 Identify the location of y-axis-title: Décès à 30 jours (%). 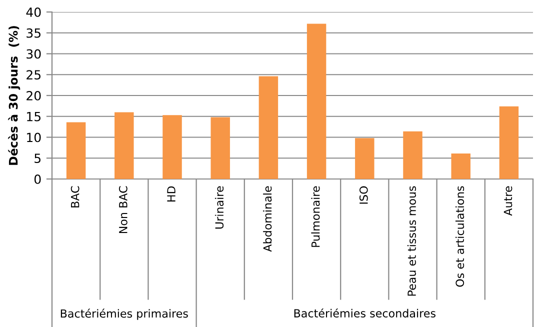
(14, 95).